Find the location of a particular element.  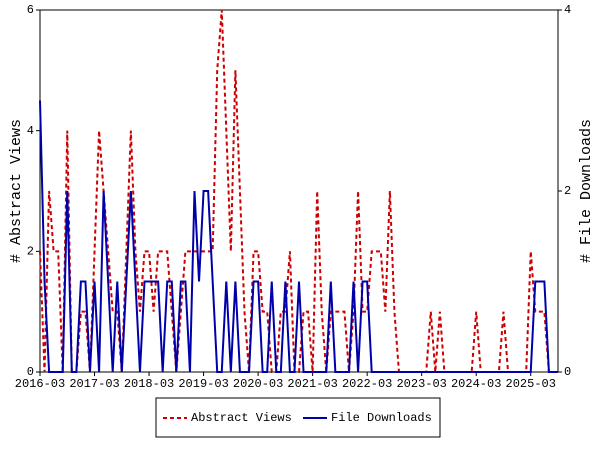

y2-axis-label: # File Downloads is located at coordinates (586, 191).